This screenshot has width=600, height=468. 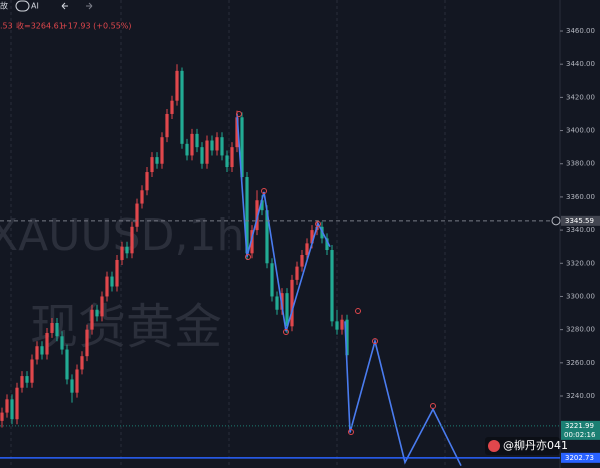 I want to click on y-tick-label: 3300.00, so click(x=580, y=296).